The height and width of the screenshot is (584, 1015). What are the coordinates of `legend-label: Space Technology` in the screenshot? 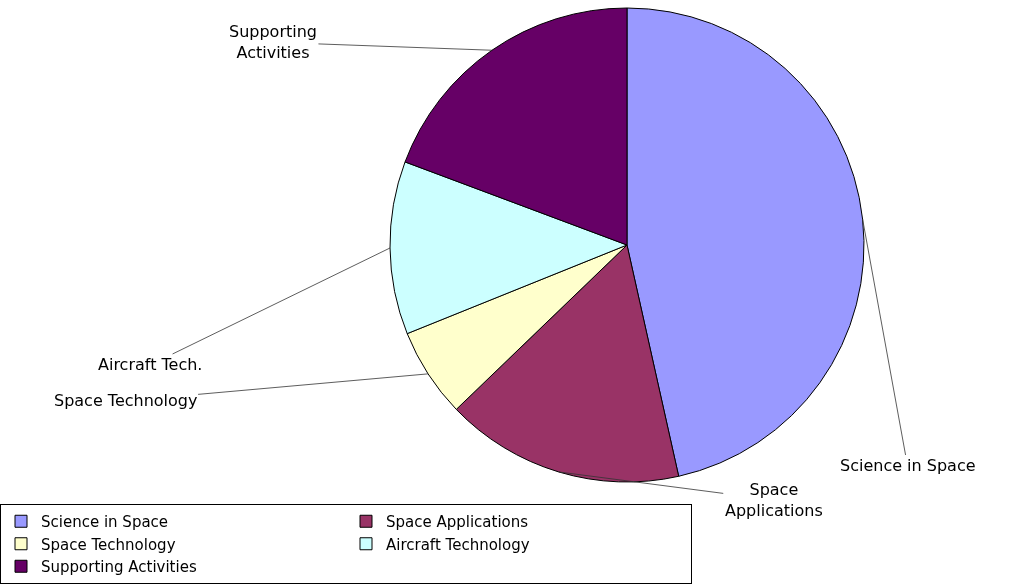 It's located at (108, 544).